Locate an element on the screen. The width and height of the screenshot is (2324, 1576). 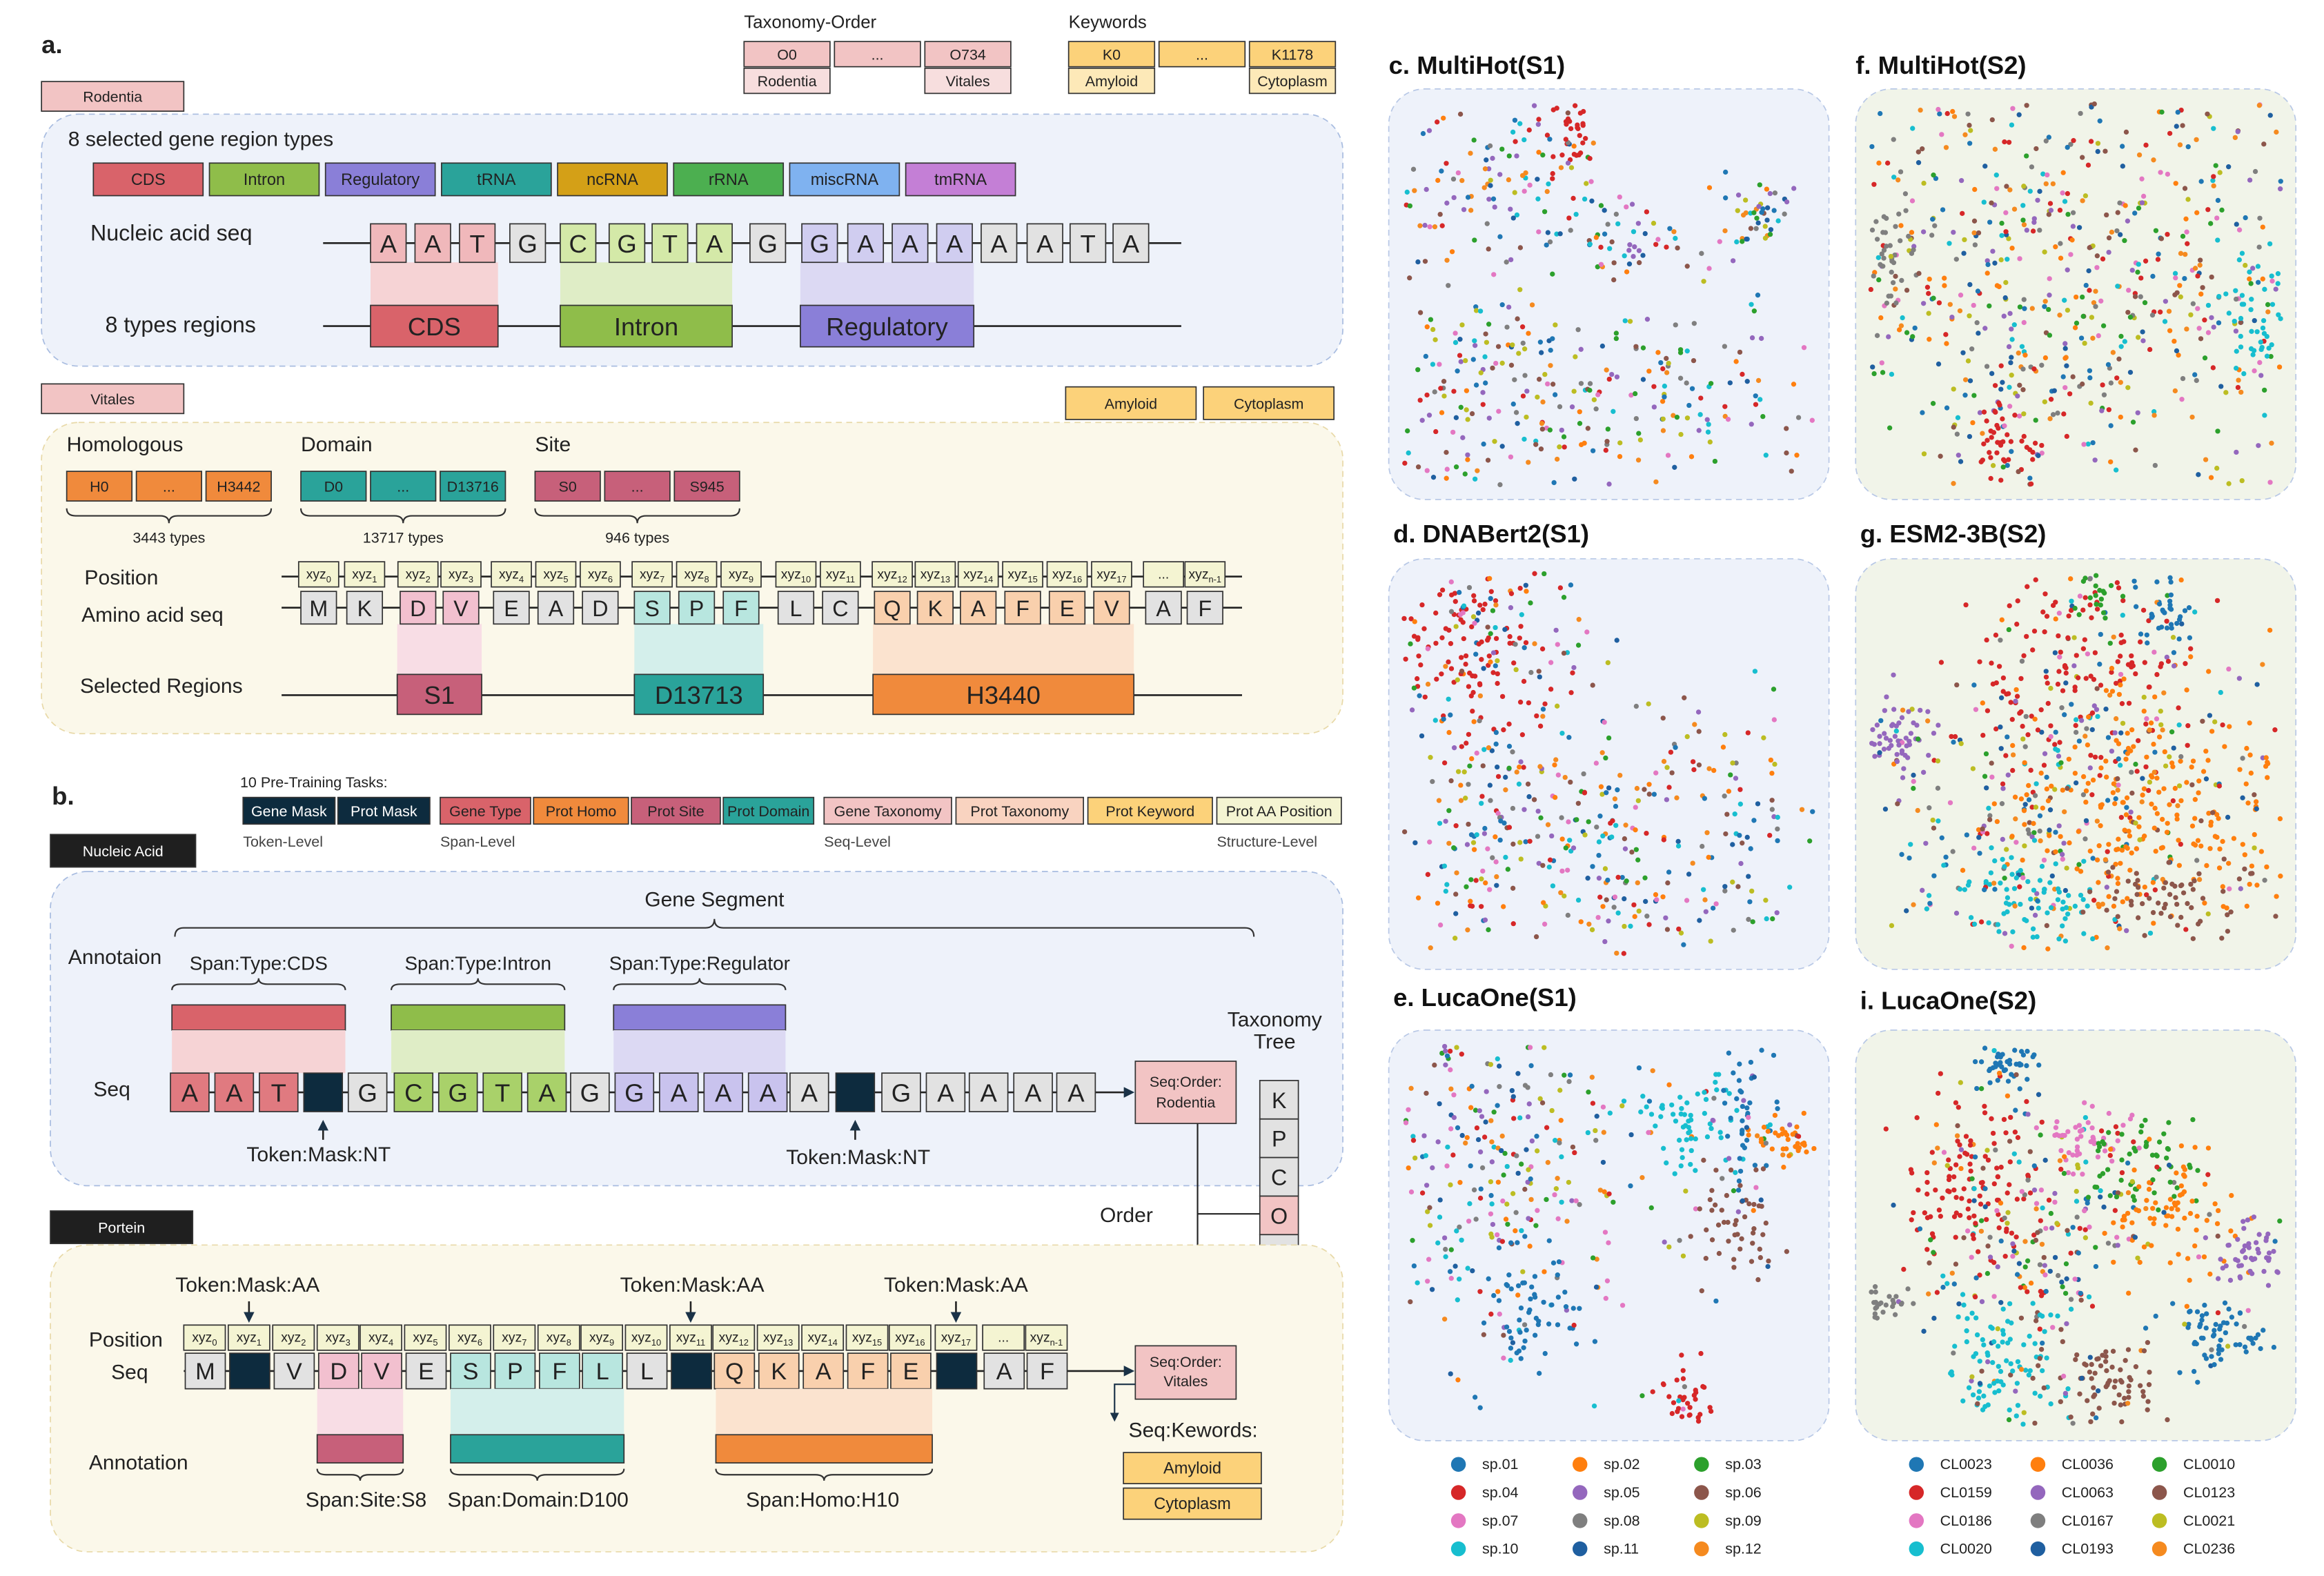
position-sub: 15 is located at coordinates (877, 1342).